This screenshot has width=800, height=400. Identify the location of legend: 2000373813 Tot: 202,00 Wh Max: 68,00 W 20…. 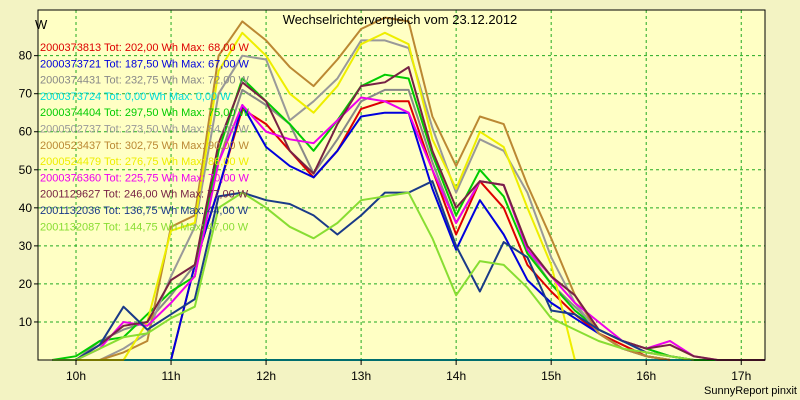
(145, 137).